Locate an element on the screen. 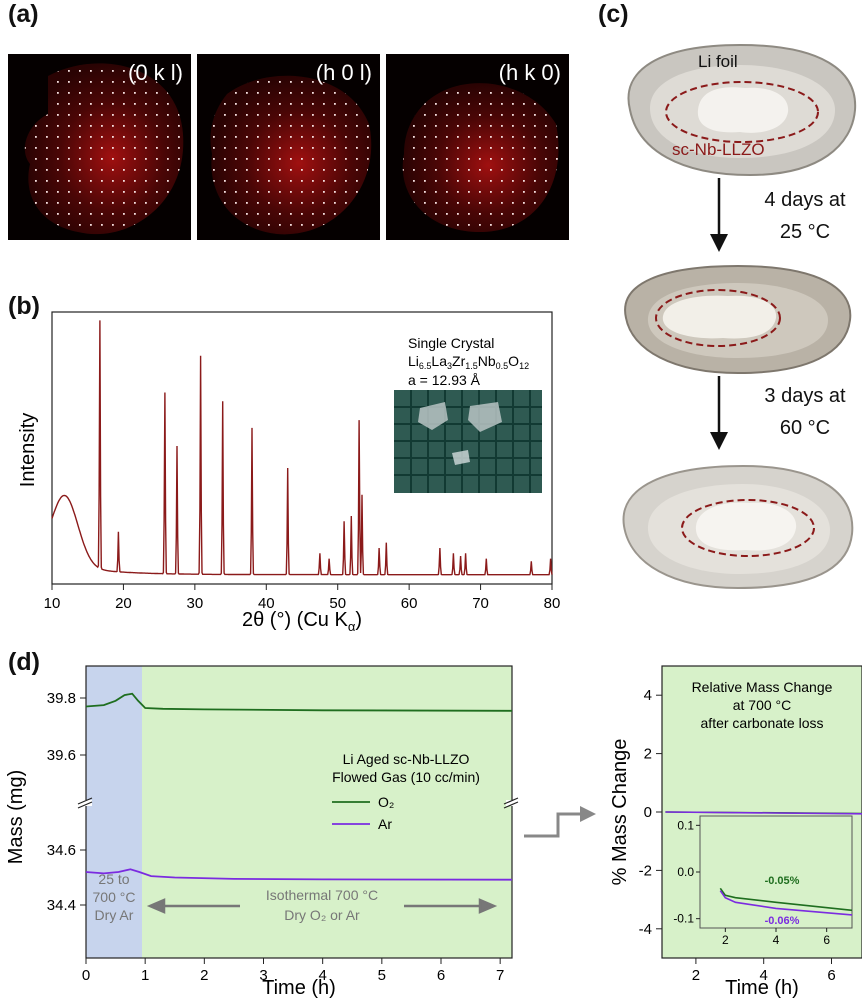  rel-ylabel: % Mass Change is located at coordinates (621, 812).